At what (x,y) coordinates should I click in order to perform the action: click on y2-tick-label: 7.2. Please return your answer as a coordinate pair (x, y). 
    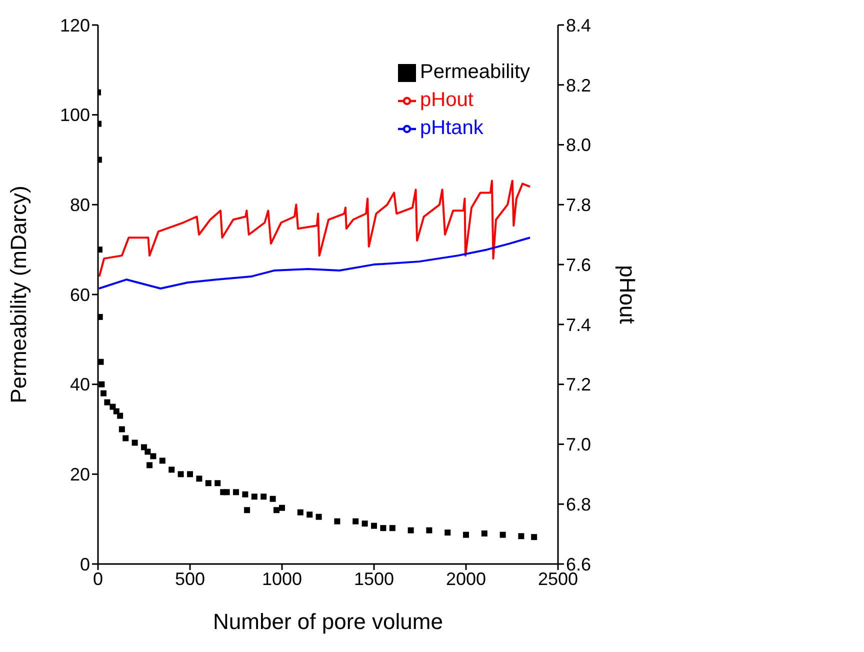
    Looking at the image, I should click on (579, 384).